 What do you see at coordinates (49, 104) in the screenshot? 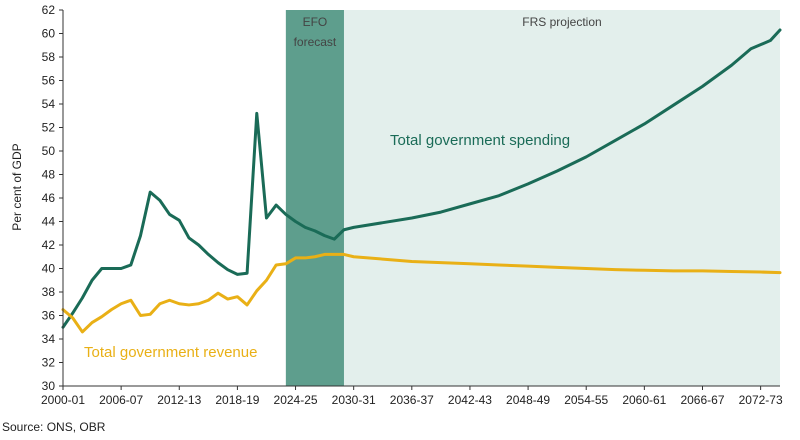
I see `y-tick-label: 54` at bounding box center [49, 104].